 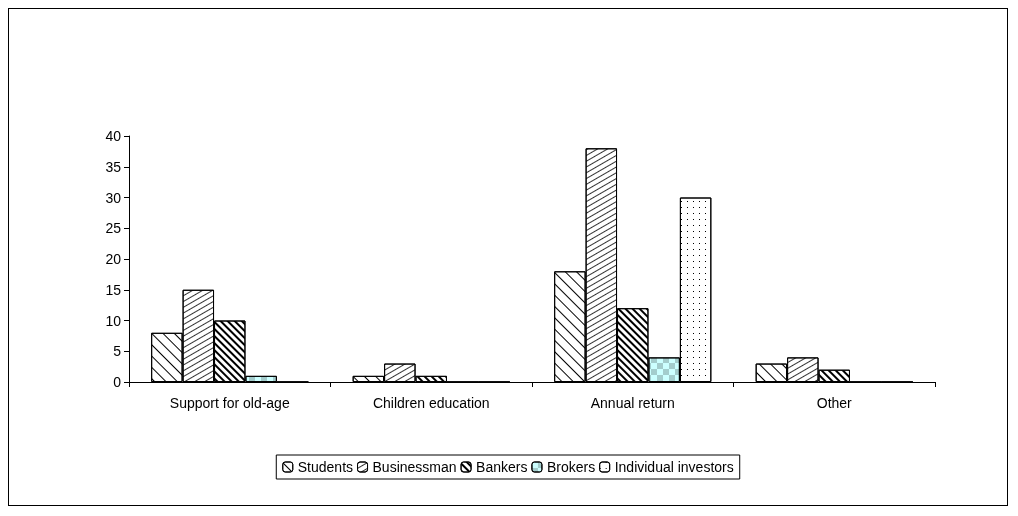 What do you see at coordinates (113, 166) in the screenshot?
I see `y-tick-label: 35` at bounding box center [113, 166].